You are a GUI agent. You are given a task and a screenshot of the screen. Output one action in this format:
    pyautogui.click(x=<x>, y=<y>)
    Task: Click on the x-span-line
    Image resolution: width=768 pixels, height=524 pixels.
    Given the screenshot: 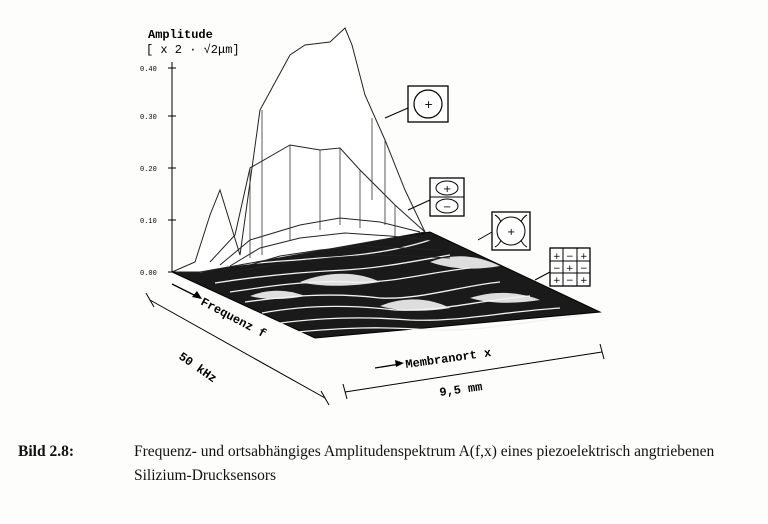 What is the action you would take?
    pyautogui.click(x=473, y=372)
    